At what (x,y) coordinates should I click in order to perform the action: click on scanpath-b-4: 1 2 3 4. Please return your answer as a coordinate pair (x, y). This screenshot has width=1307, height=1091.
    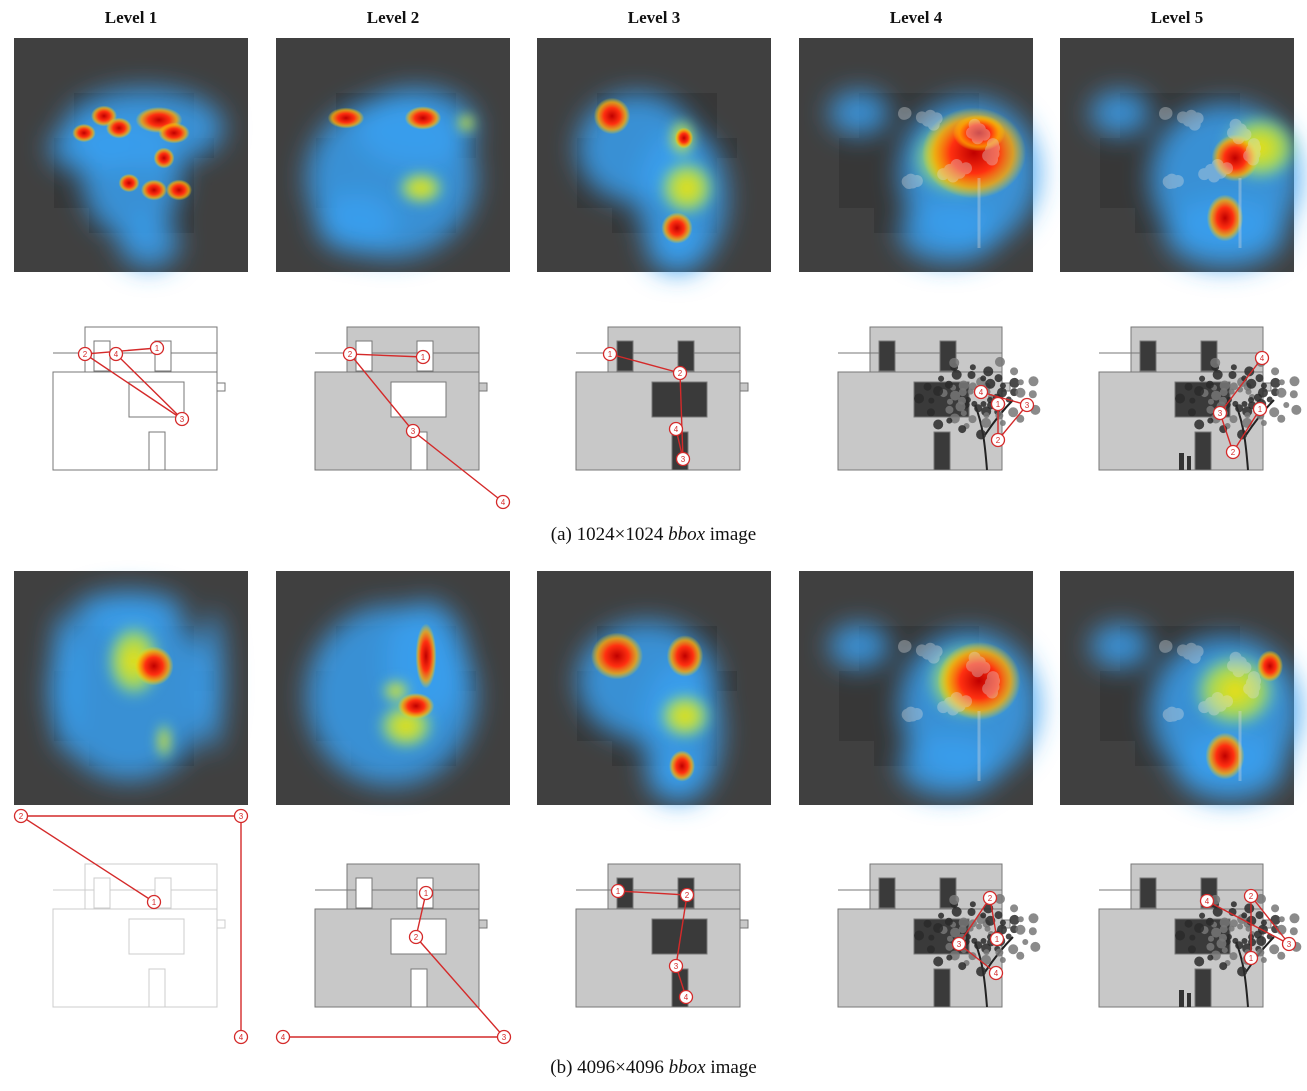
    Looking at the image, I should click on (978, 935).